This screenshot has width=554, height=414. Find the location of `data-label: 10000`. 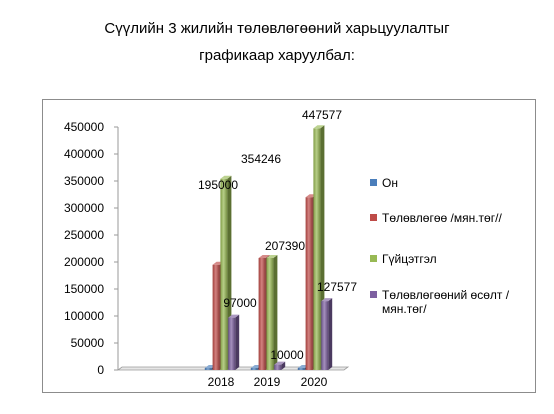

data-label: 10000 is located at coordinates (287, 355).